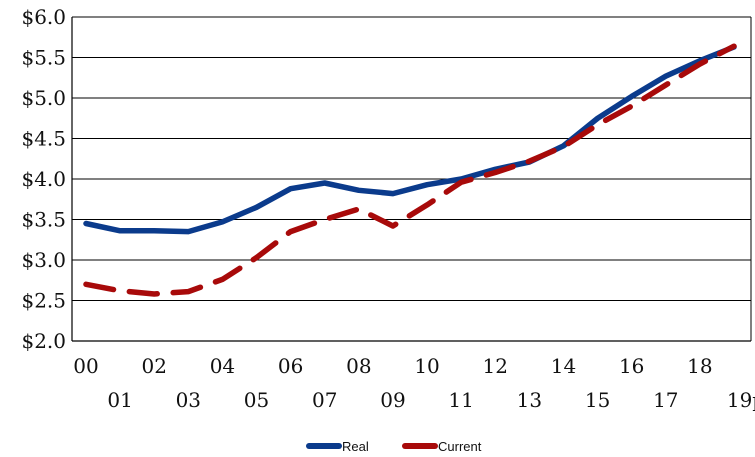 Image resolution: width=755 pixels, height=457 pixels. Describe the element at coordinates (290, 366) in the screenshot. I see `x-tick-label: 06` at that location.